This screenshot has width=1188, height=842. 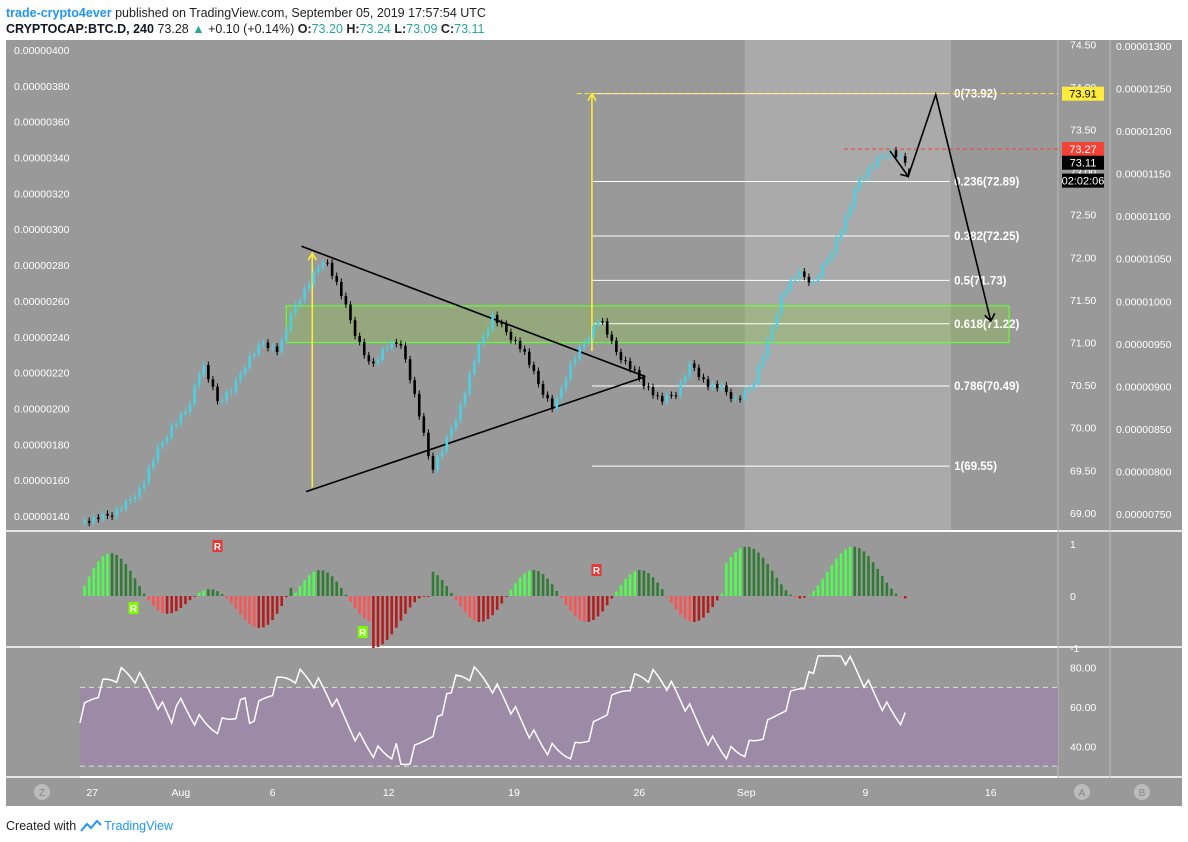 What do you see at coordinates (1144, 345) in the screenshot?
I see `far-right-axis-label: 0.00000950` at bounding box center [1144, 345].